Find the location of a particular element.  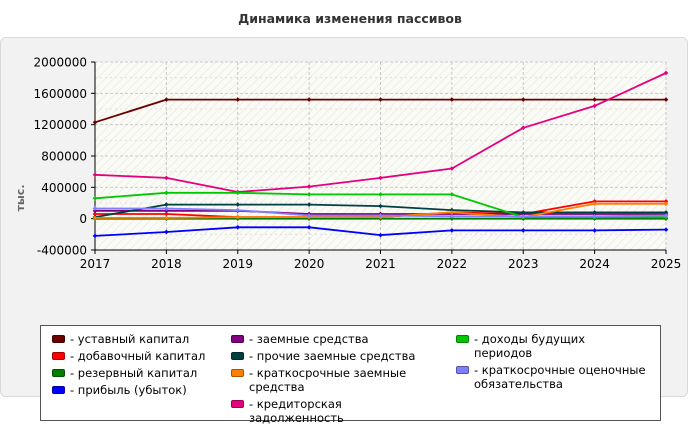

x-tick-label: 2024 is located at coordinates (594, 264).